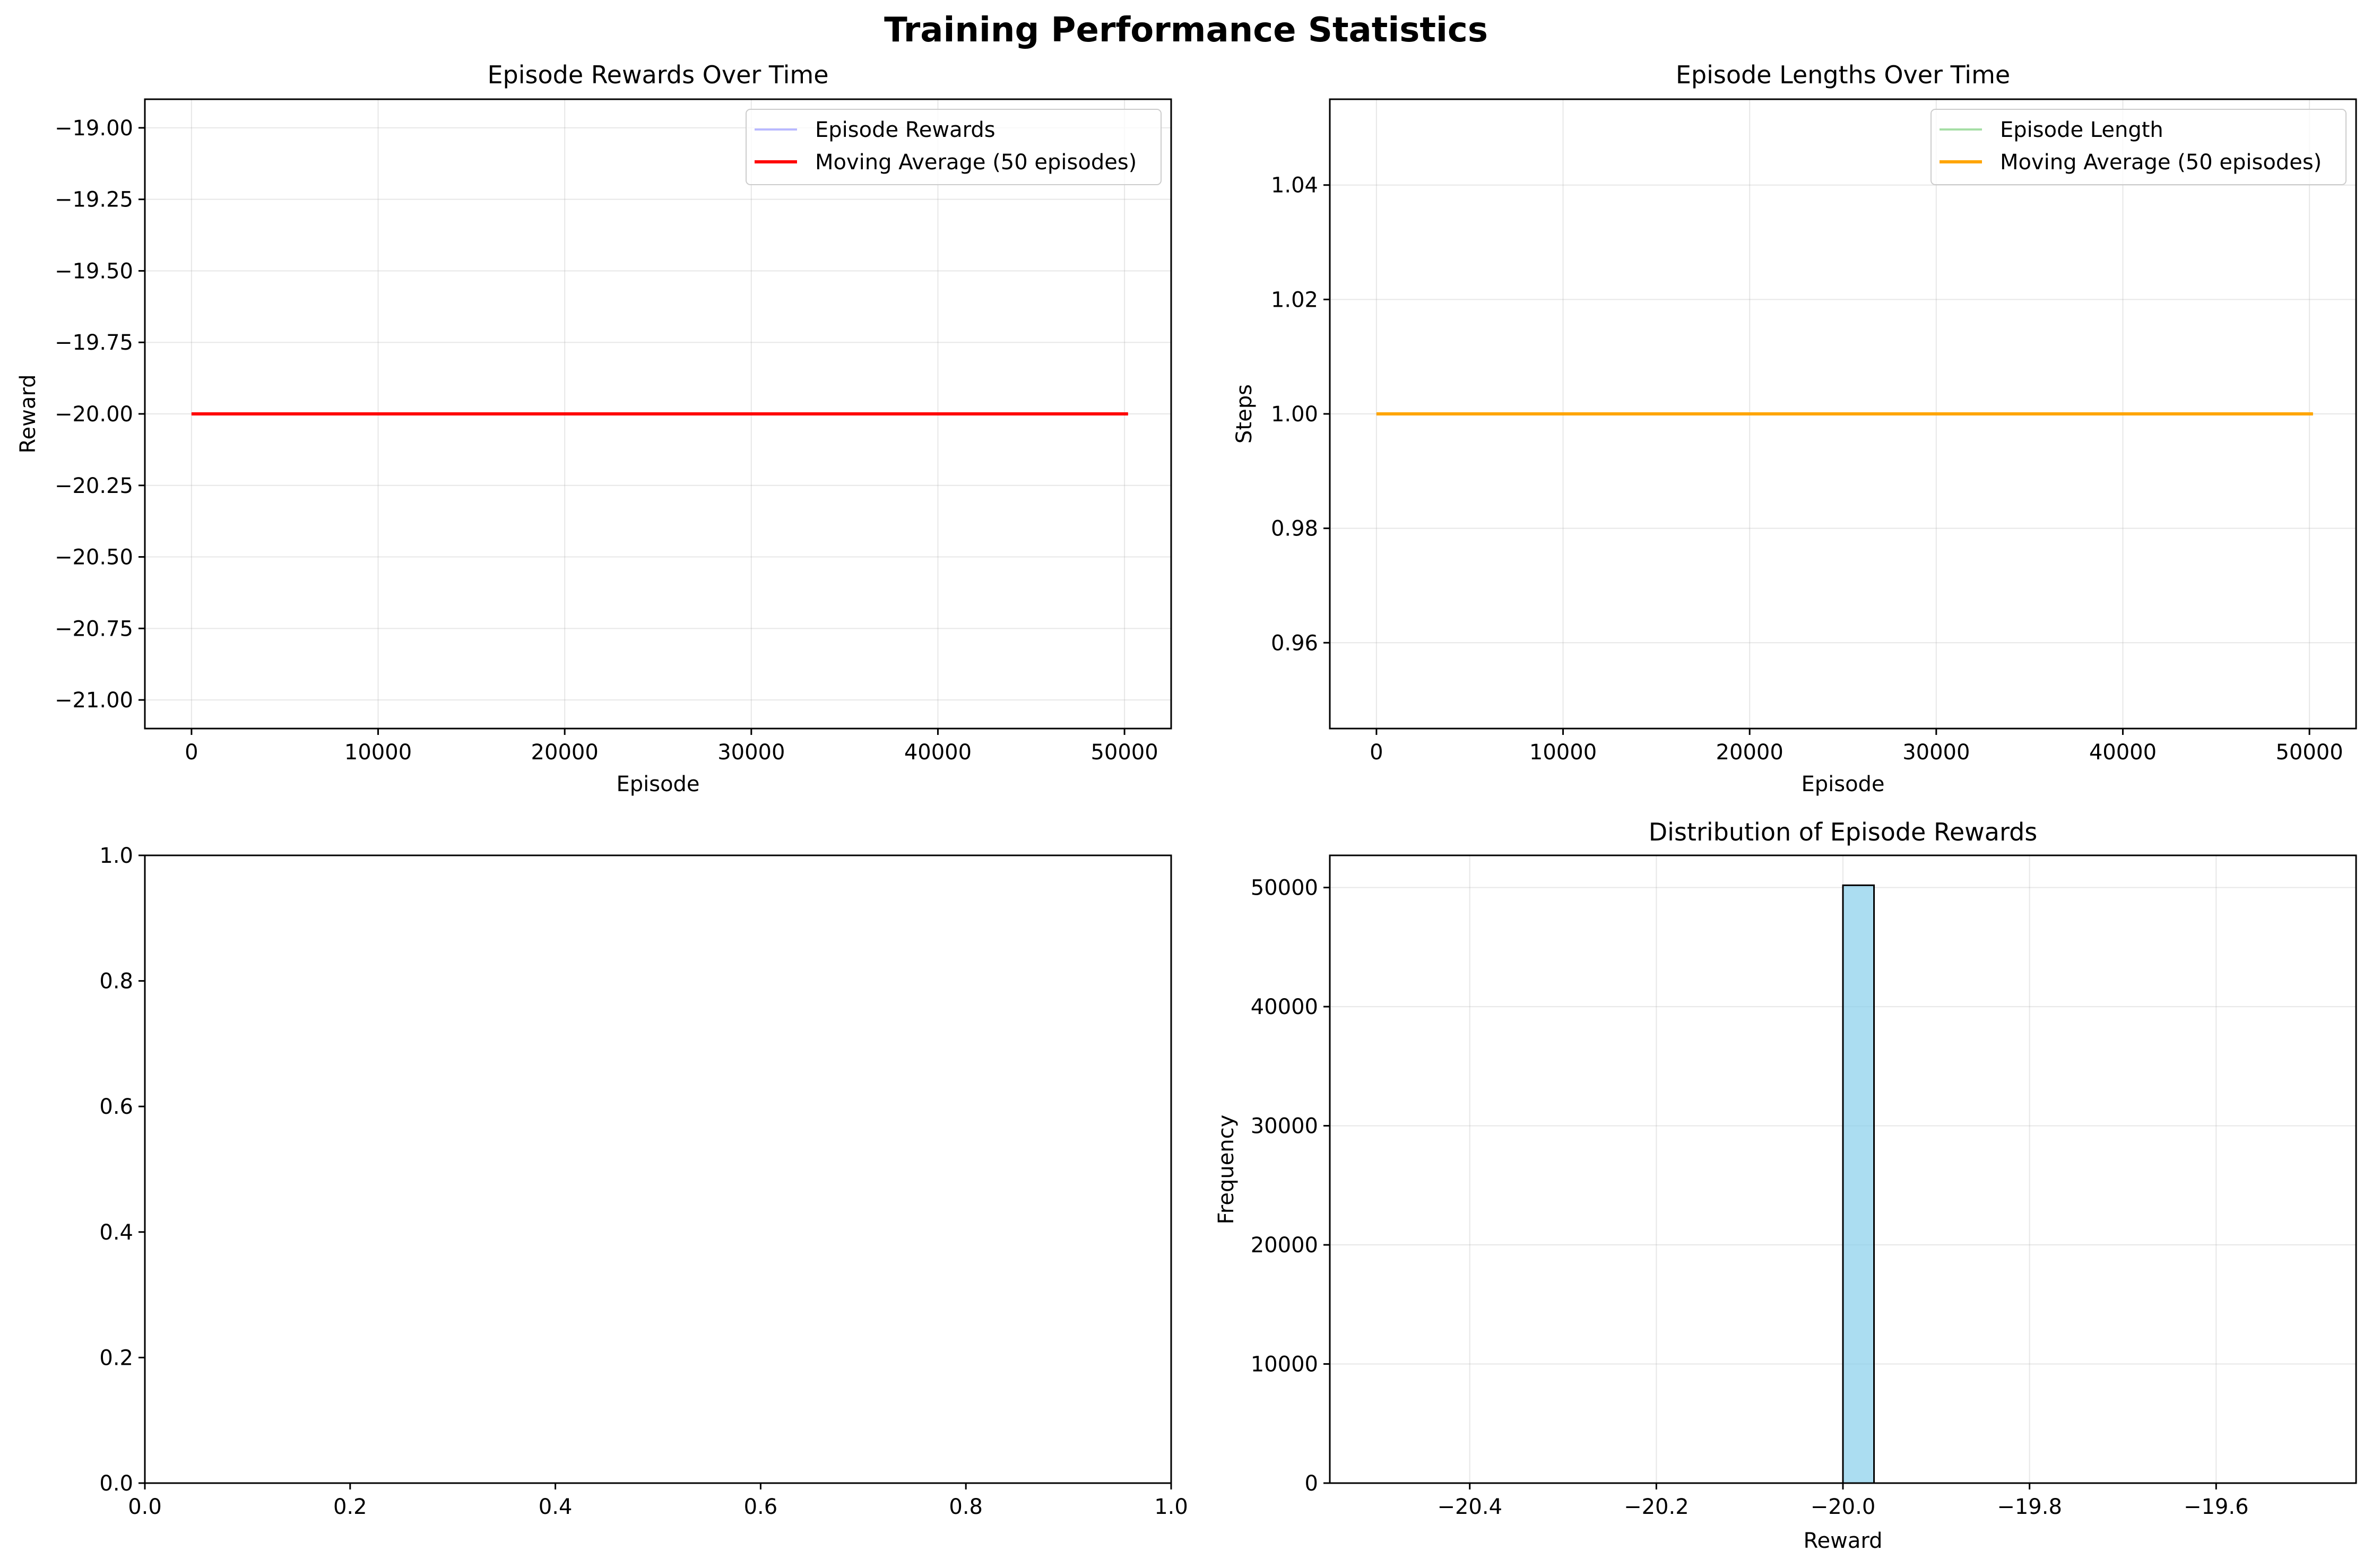  I want to click on histogram-bar, so click(1859, 1184).